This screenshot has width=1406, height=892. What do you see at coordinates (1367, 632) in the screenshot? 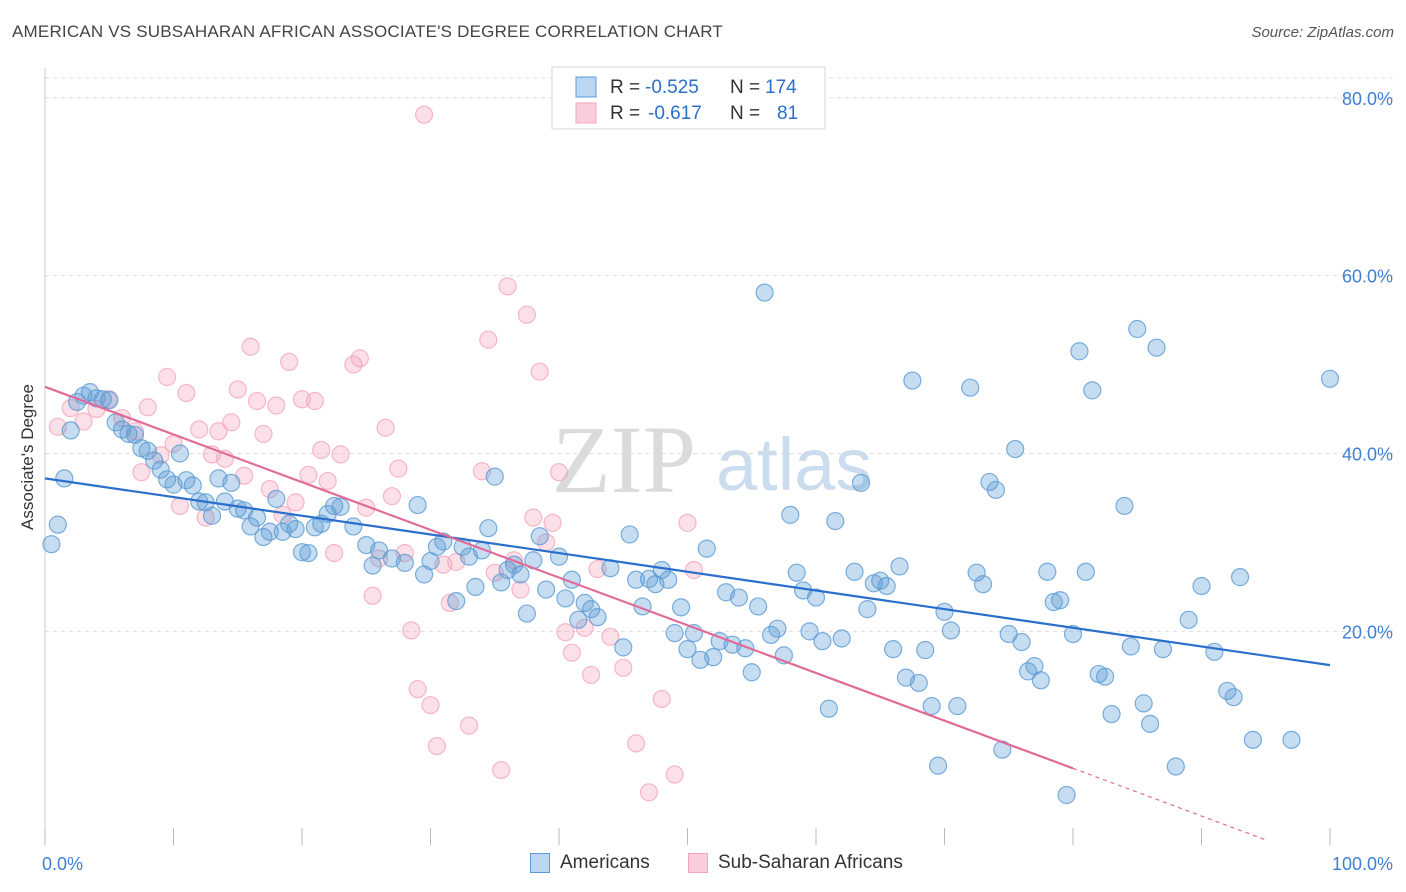
I see `y-tick-label: 20.0%` at bounding box center [1367, 632].